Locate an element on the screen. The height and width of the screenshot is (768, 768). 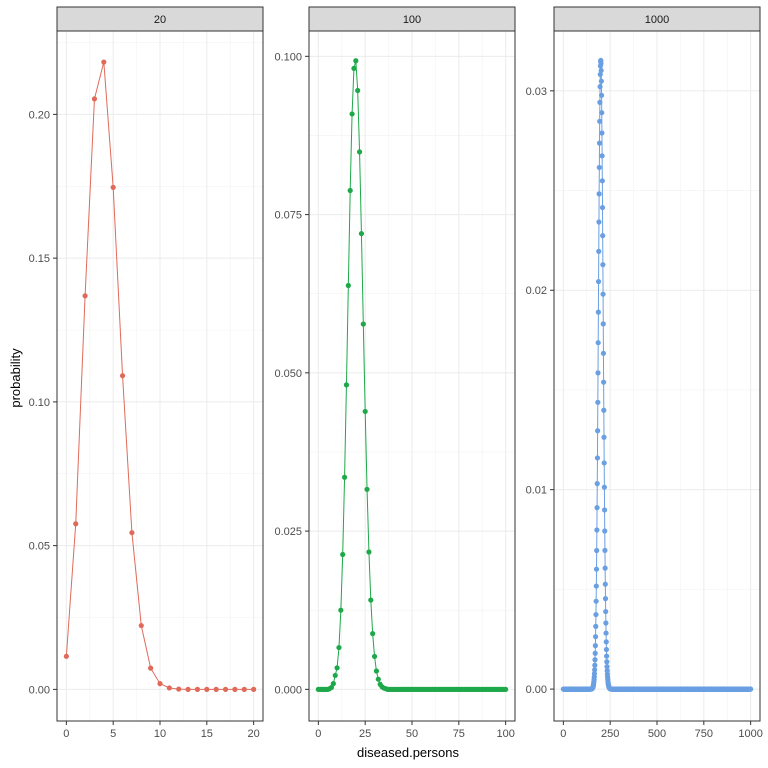
strip-label-20: 20 is located at coordinates (160, 20).